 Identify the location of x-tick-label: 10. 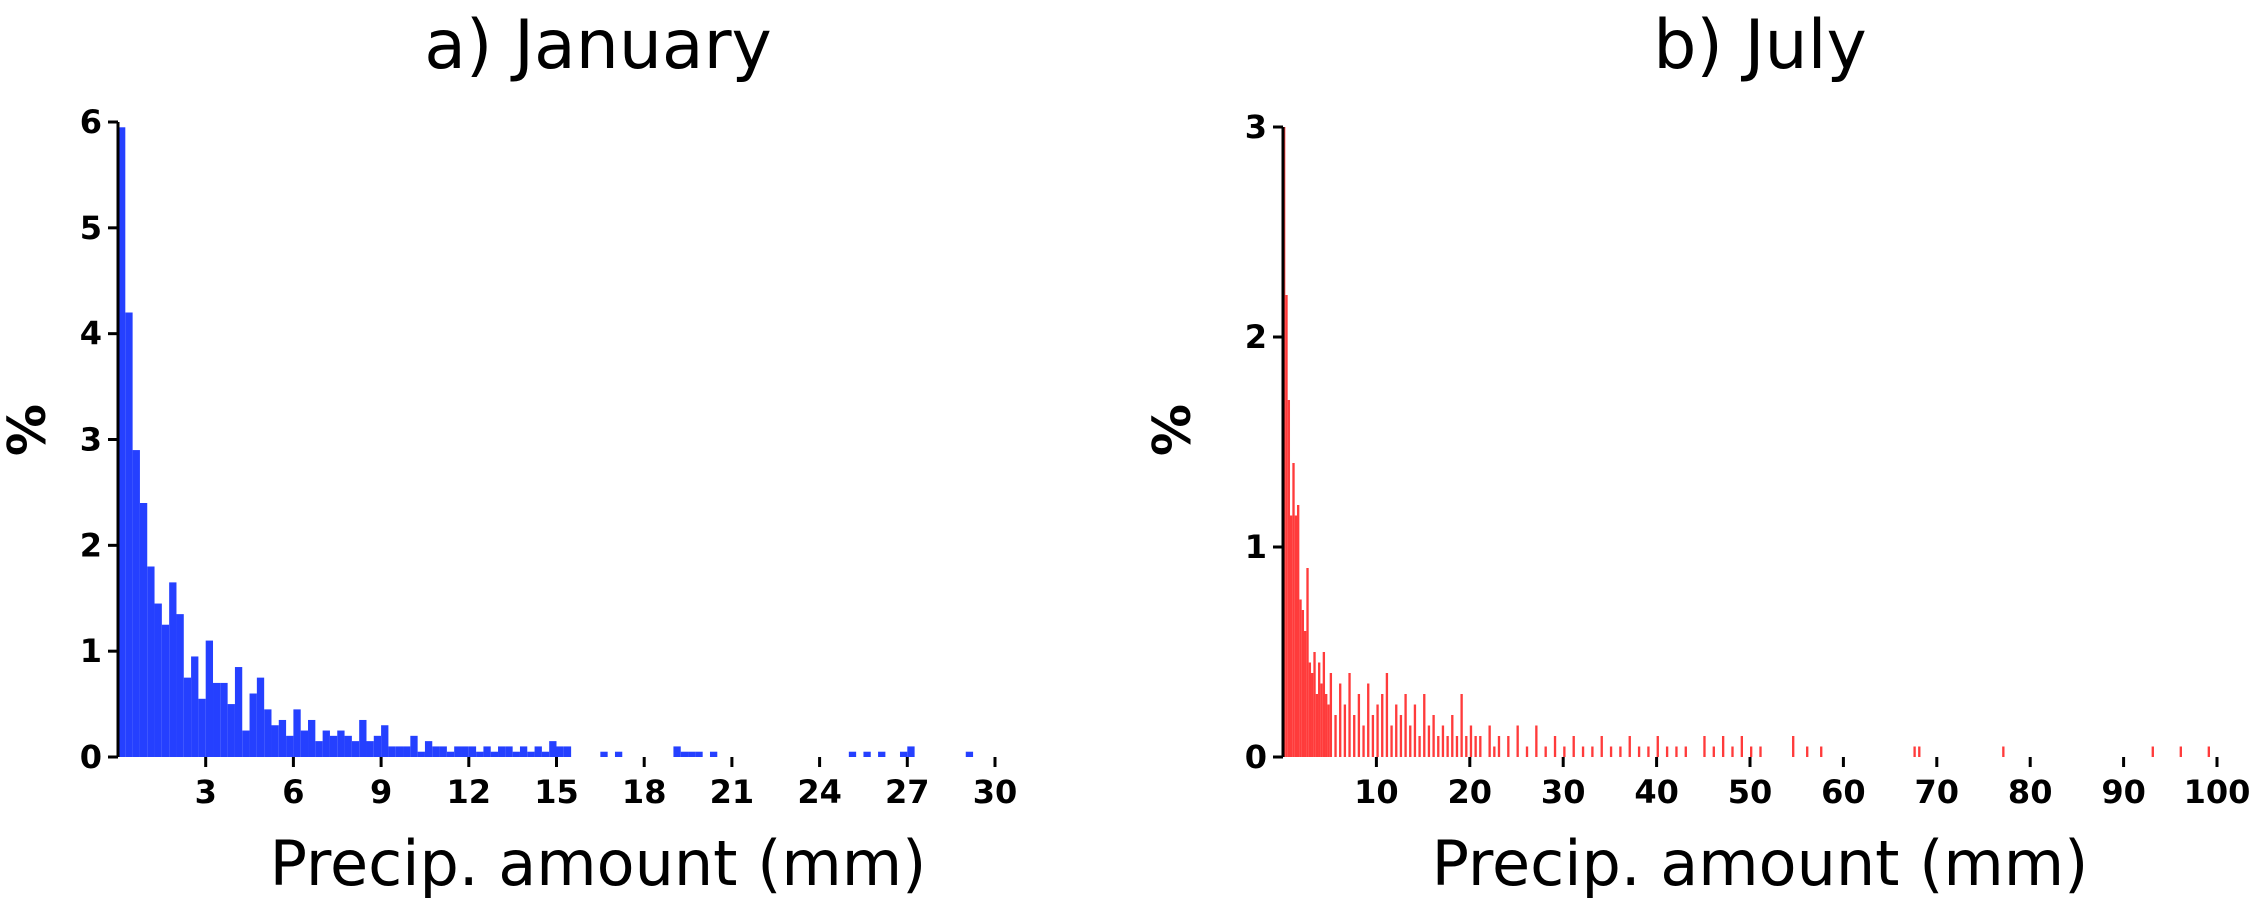
(1376, 792).